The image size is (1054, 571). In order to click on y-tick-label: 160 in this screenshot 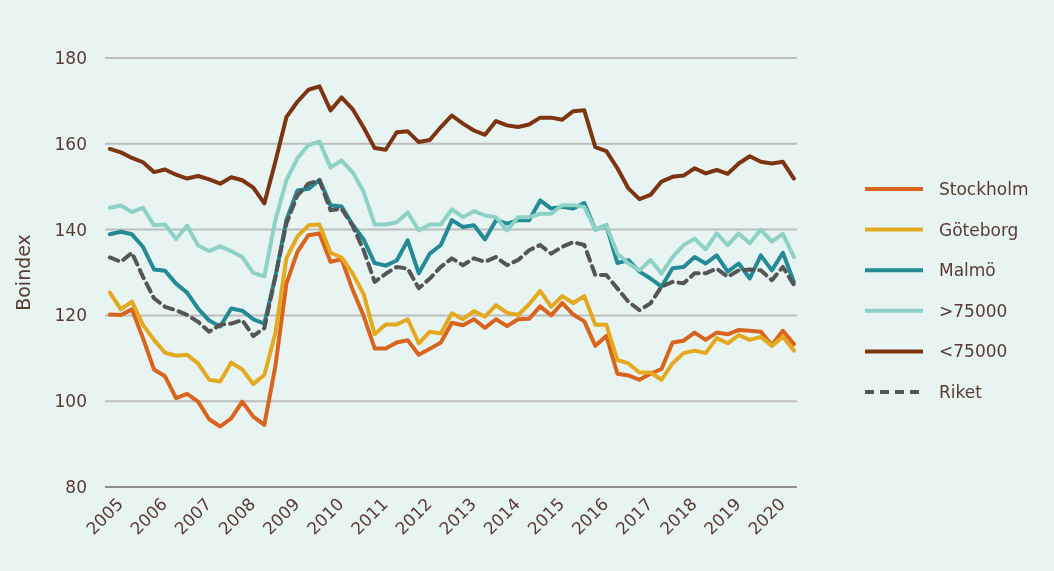, I will do `click(70, 143)`.